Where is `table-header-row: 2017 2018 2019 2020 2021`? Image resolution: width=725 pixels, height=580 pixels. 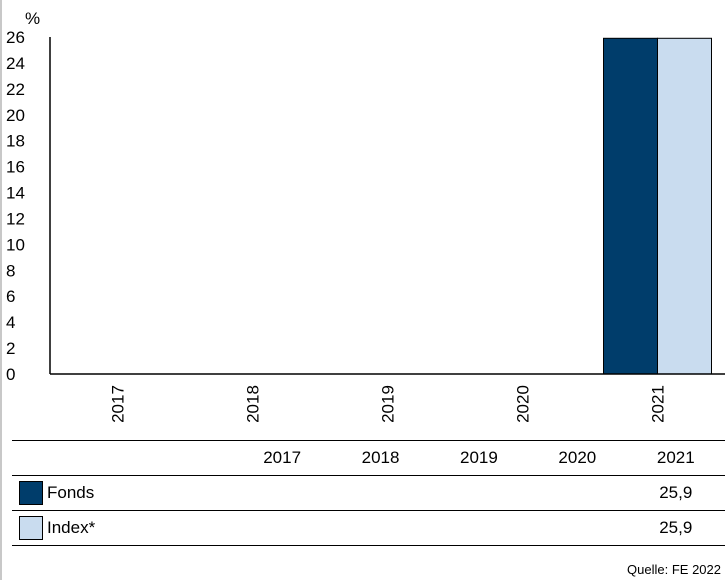
table-header-row: 2017 2018 2019 2020 2021 is located at coordinates (368, 458).